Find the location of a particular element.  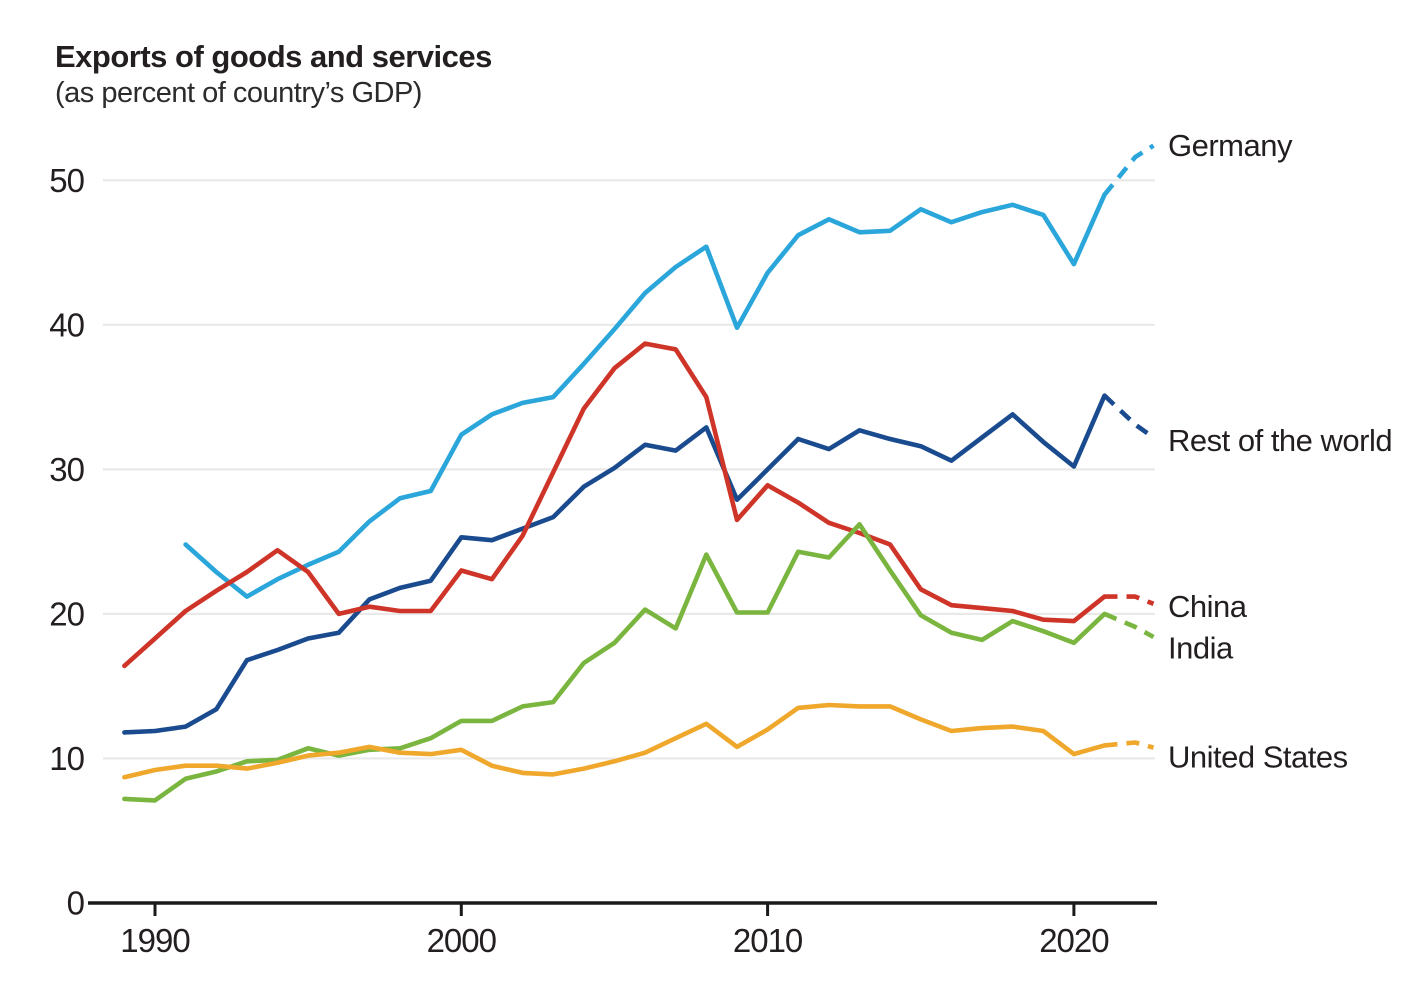

series-projection-china is located at coordinates (1129, 600).